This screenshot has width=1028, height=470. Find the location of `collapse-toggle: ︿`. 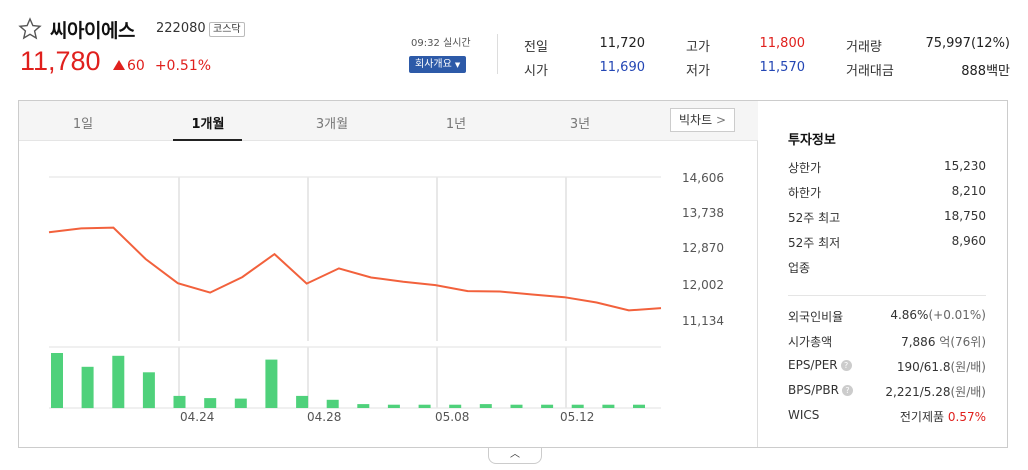

collapse-toggle: ︿ is located at coordinates (515, 456).